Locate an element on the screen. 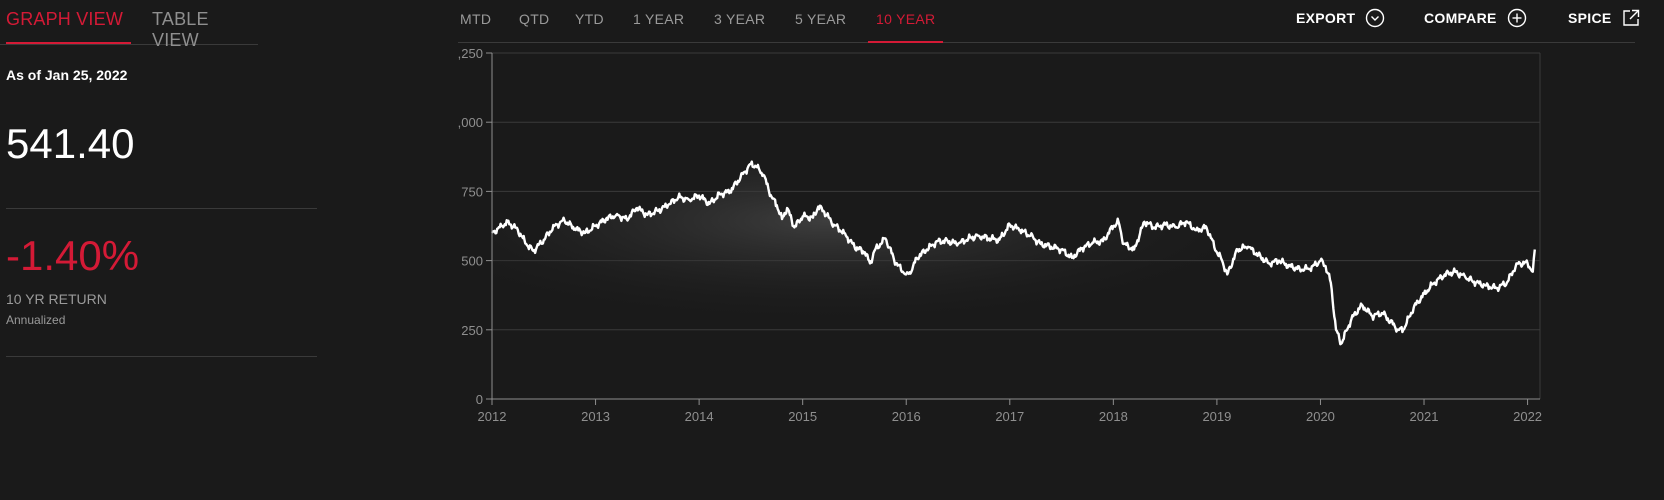  plus-circle-icon is located at coordinates (1516, 18).